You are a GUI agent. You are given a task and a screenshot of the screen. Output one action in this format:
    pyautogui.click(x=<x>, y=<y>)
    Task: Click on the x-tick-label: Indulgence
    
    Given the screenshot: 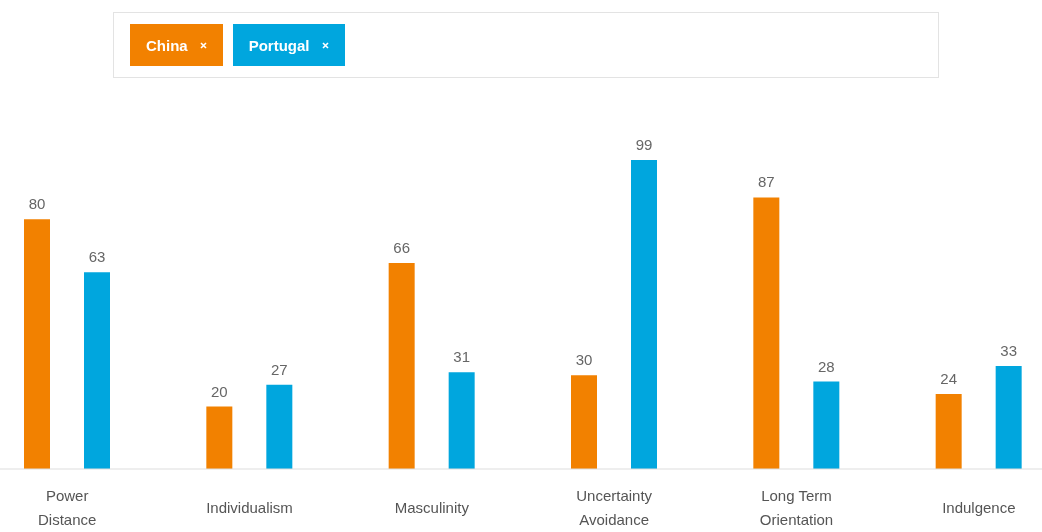 What is the action you would take?
    pyautogui.click(x=979, y=507)
    